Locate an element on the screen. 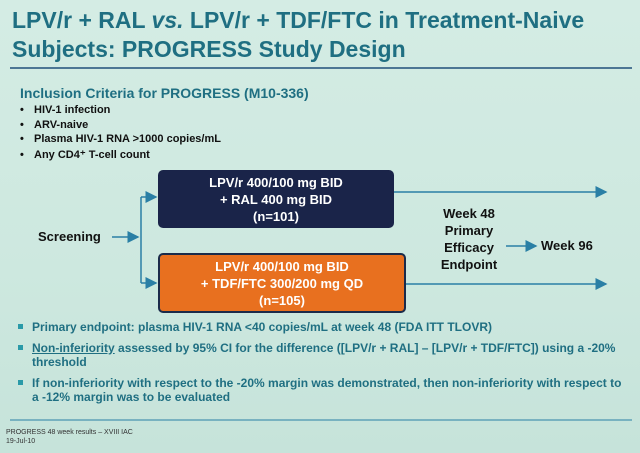 Image resolution: width=640 pixels, height=453 pixels. criterion: Any CD4⁺ T-cell count is located at coordinates (120, 155).